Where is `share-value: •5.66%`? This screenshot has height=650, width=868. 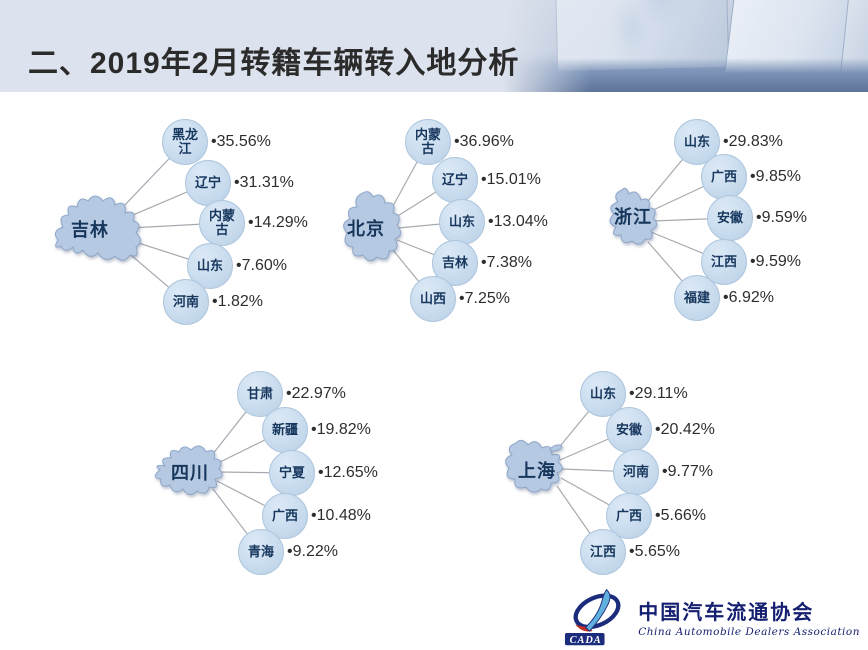
share-value: •5.66% is located at coordinates (680, 515).